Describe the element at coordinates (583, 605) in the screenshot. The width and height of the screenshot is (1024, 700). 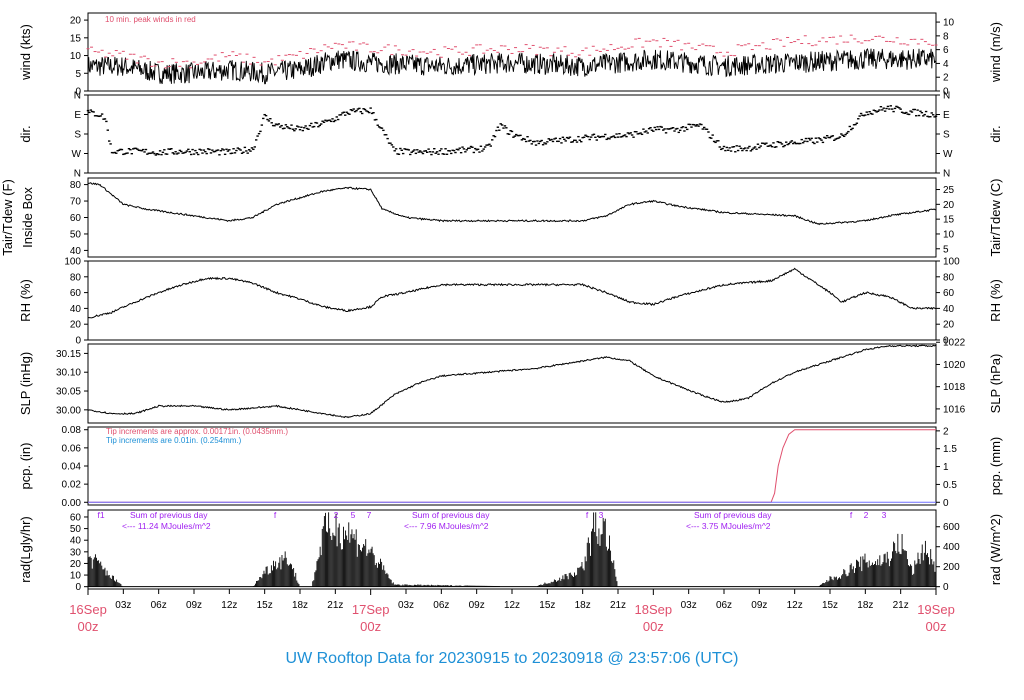
I see `hour-tick-label: 18z` at that location.